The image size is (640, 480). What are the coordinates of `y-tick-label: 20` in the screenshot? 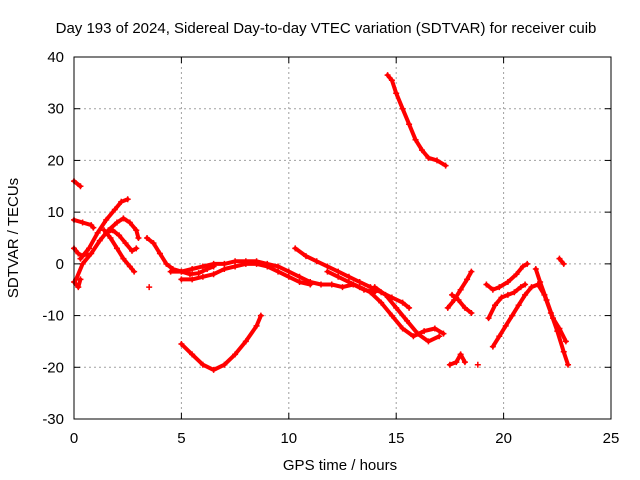 It's located at (55, 160).